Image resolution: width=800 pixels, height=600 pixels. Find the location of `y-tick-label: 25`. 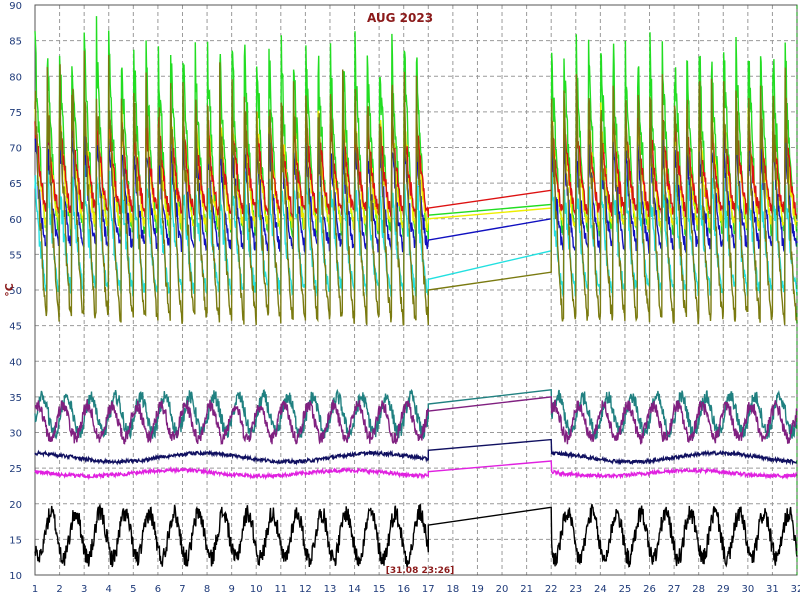

y-tick-label: 25 is located at coordinates (15, 469).